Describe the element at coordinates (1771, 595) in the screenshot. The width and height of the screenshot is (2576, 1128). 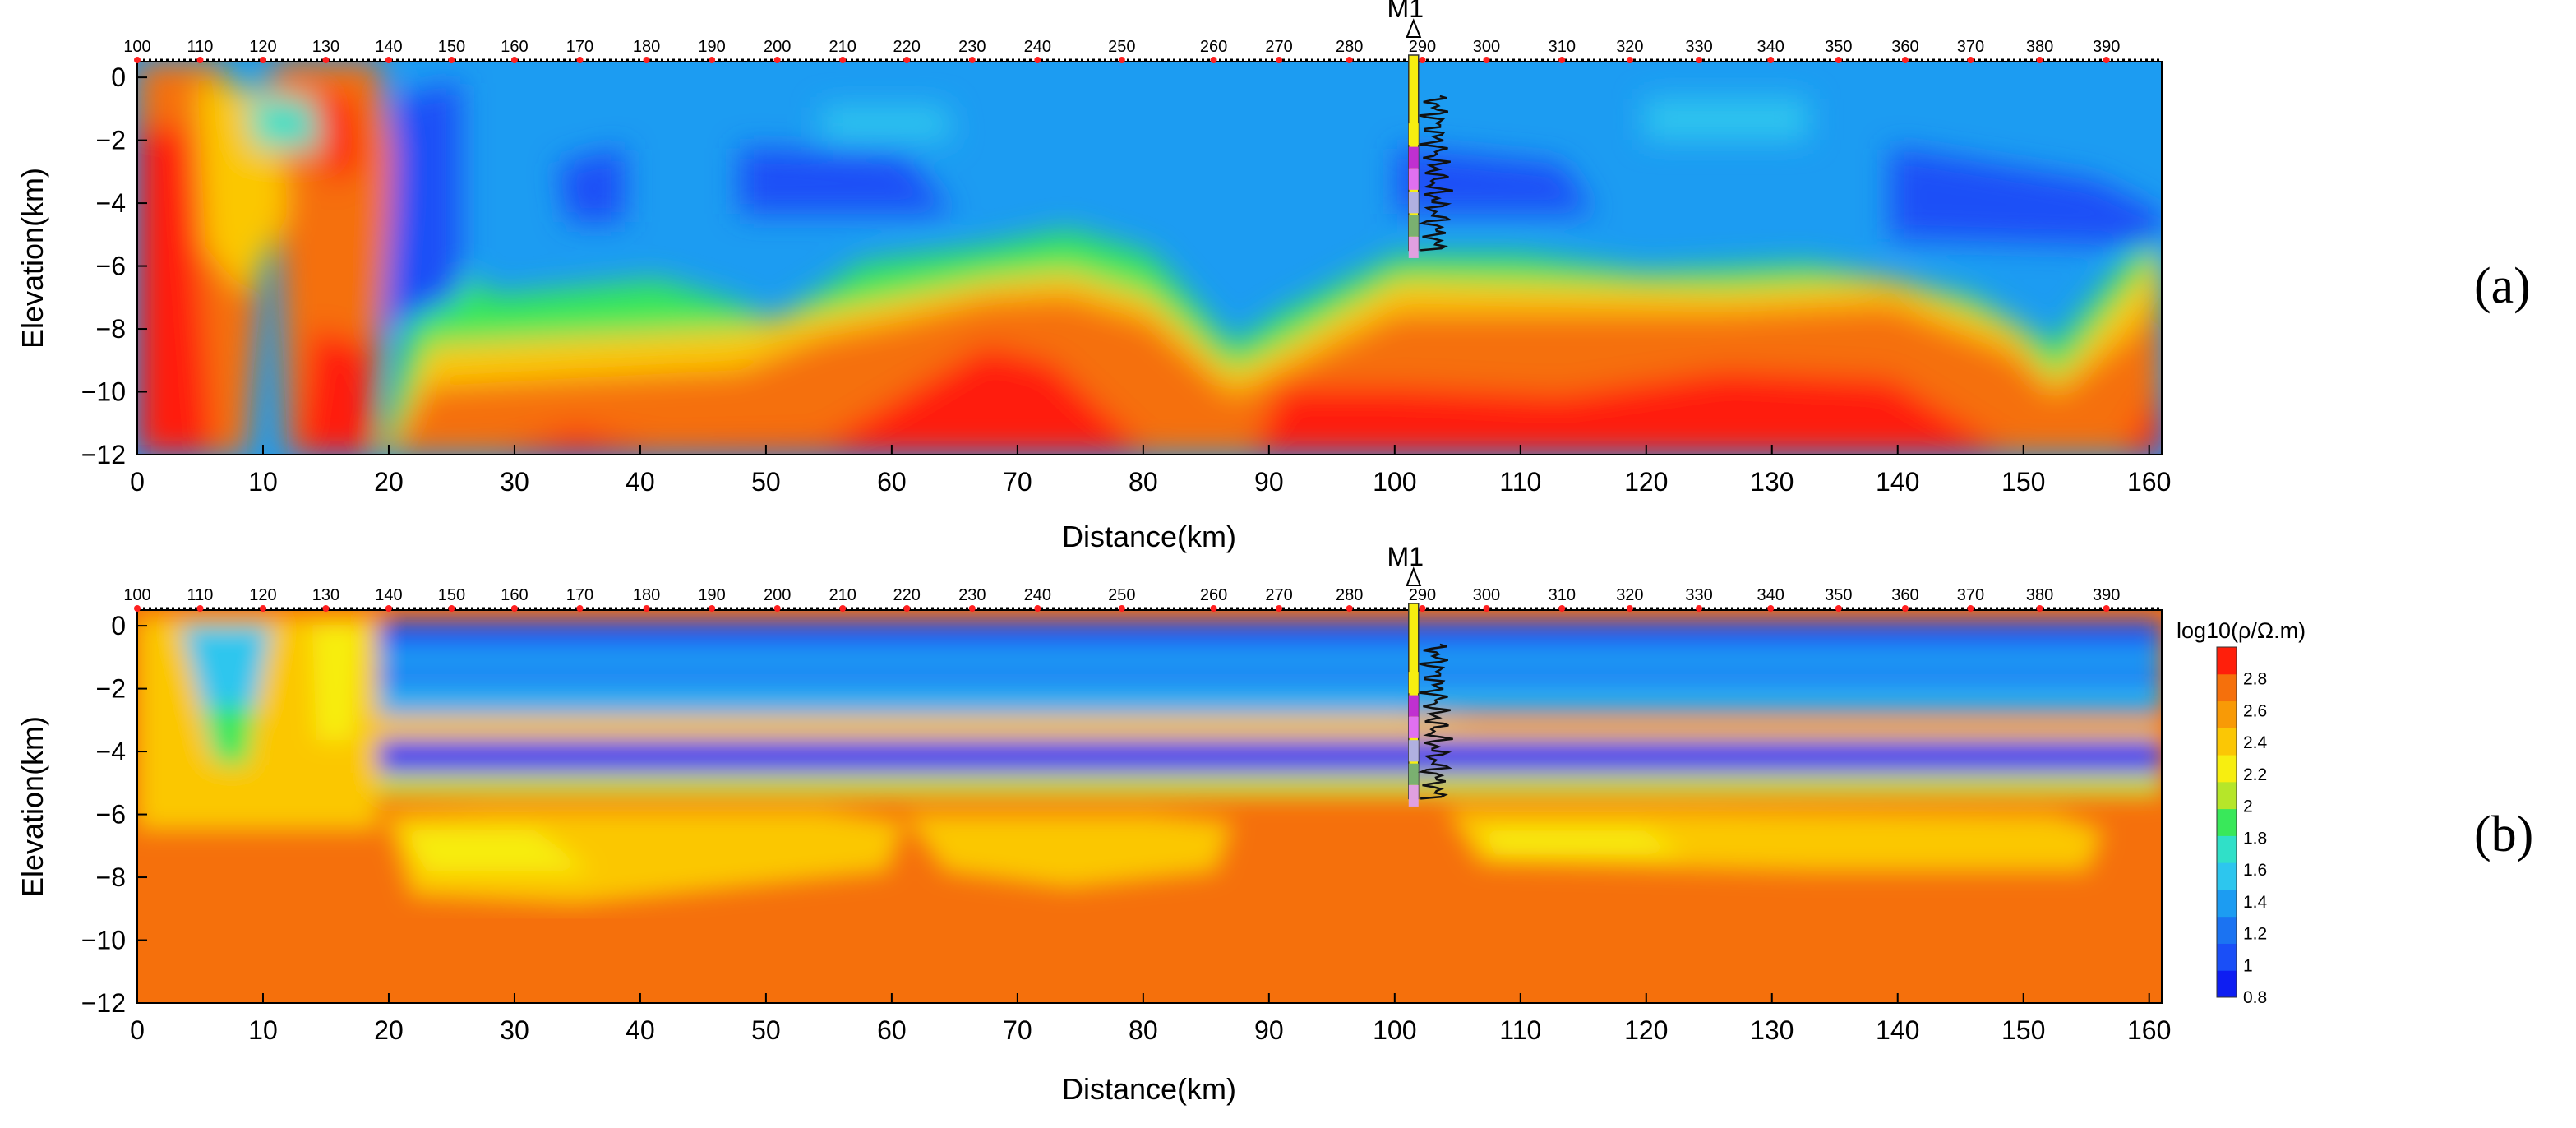
I see `station-label-b: 340` at that location.